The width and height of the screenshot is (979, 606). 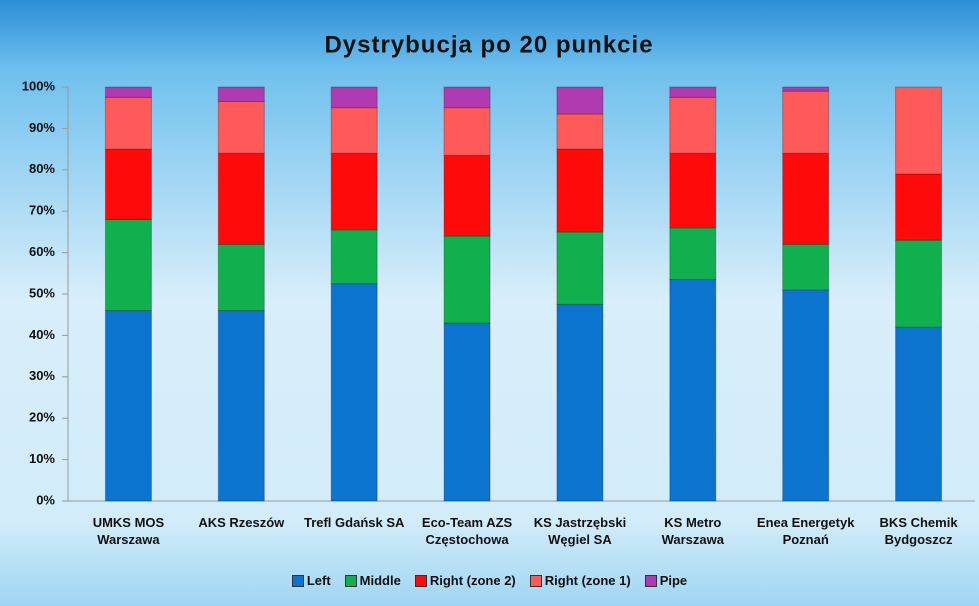 I want to click on y-tick-label: 100%, so click(x=39, y=85).